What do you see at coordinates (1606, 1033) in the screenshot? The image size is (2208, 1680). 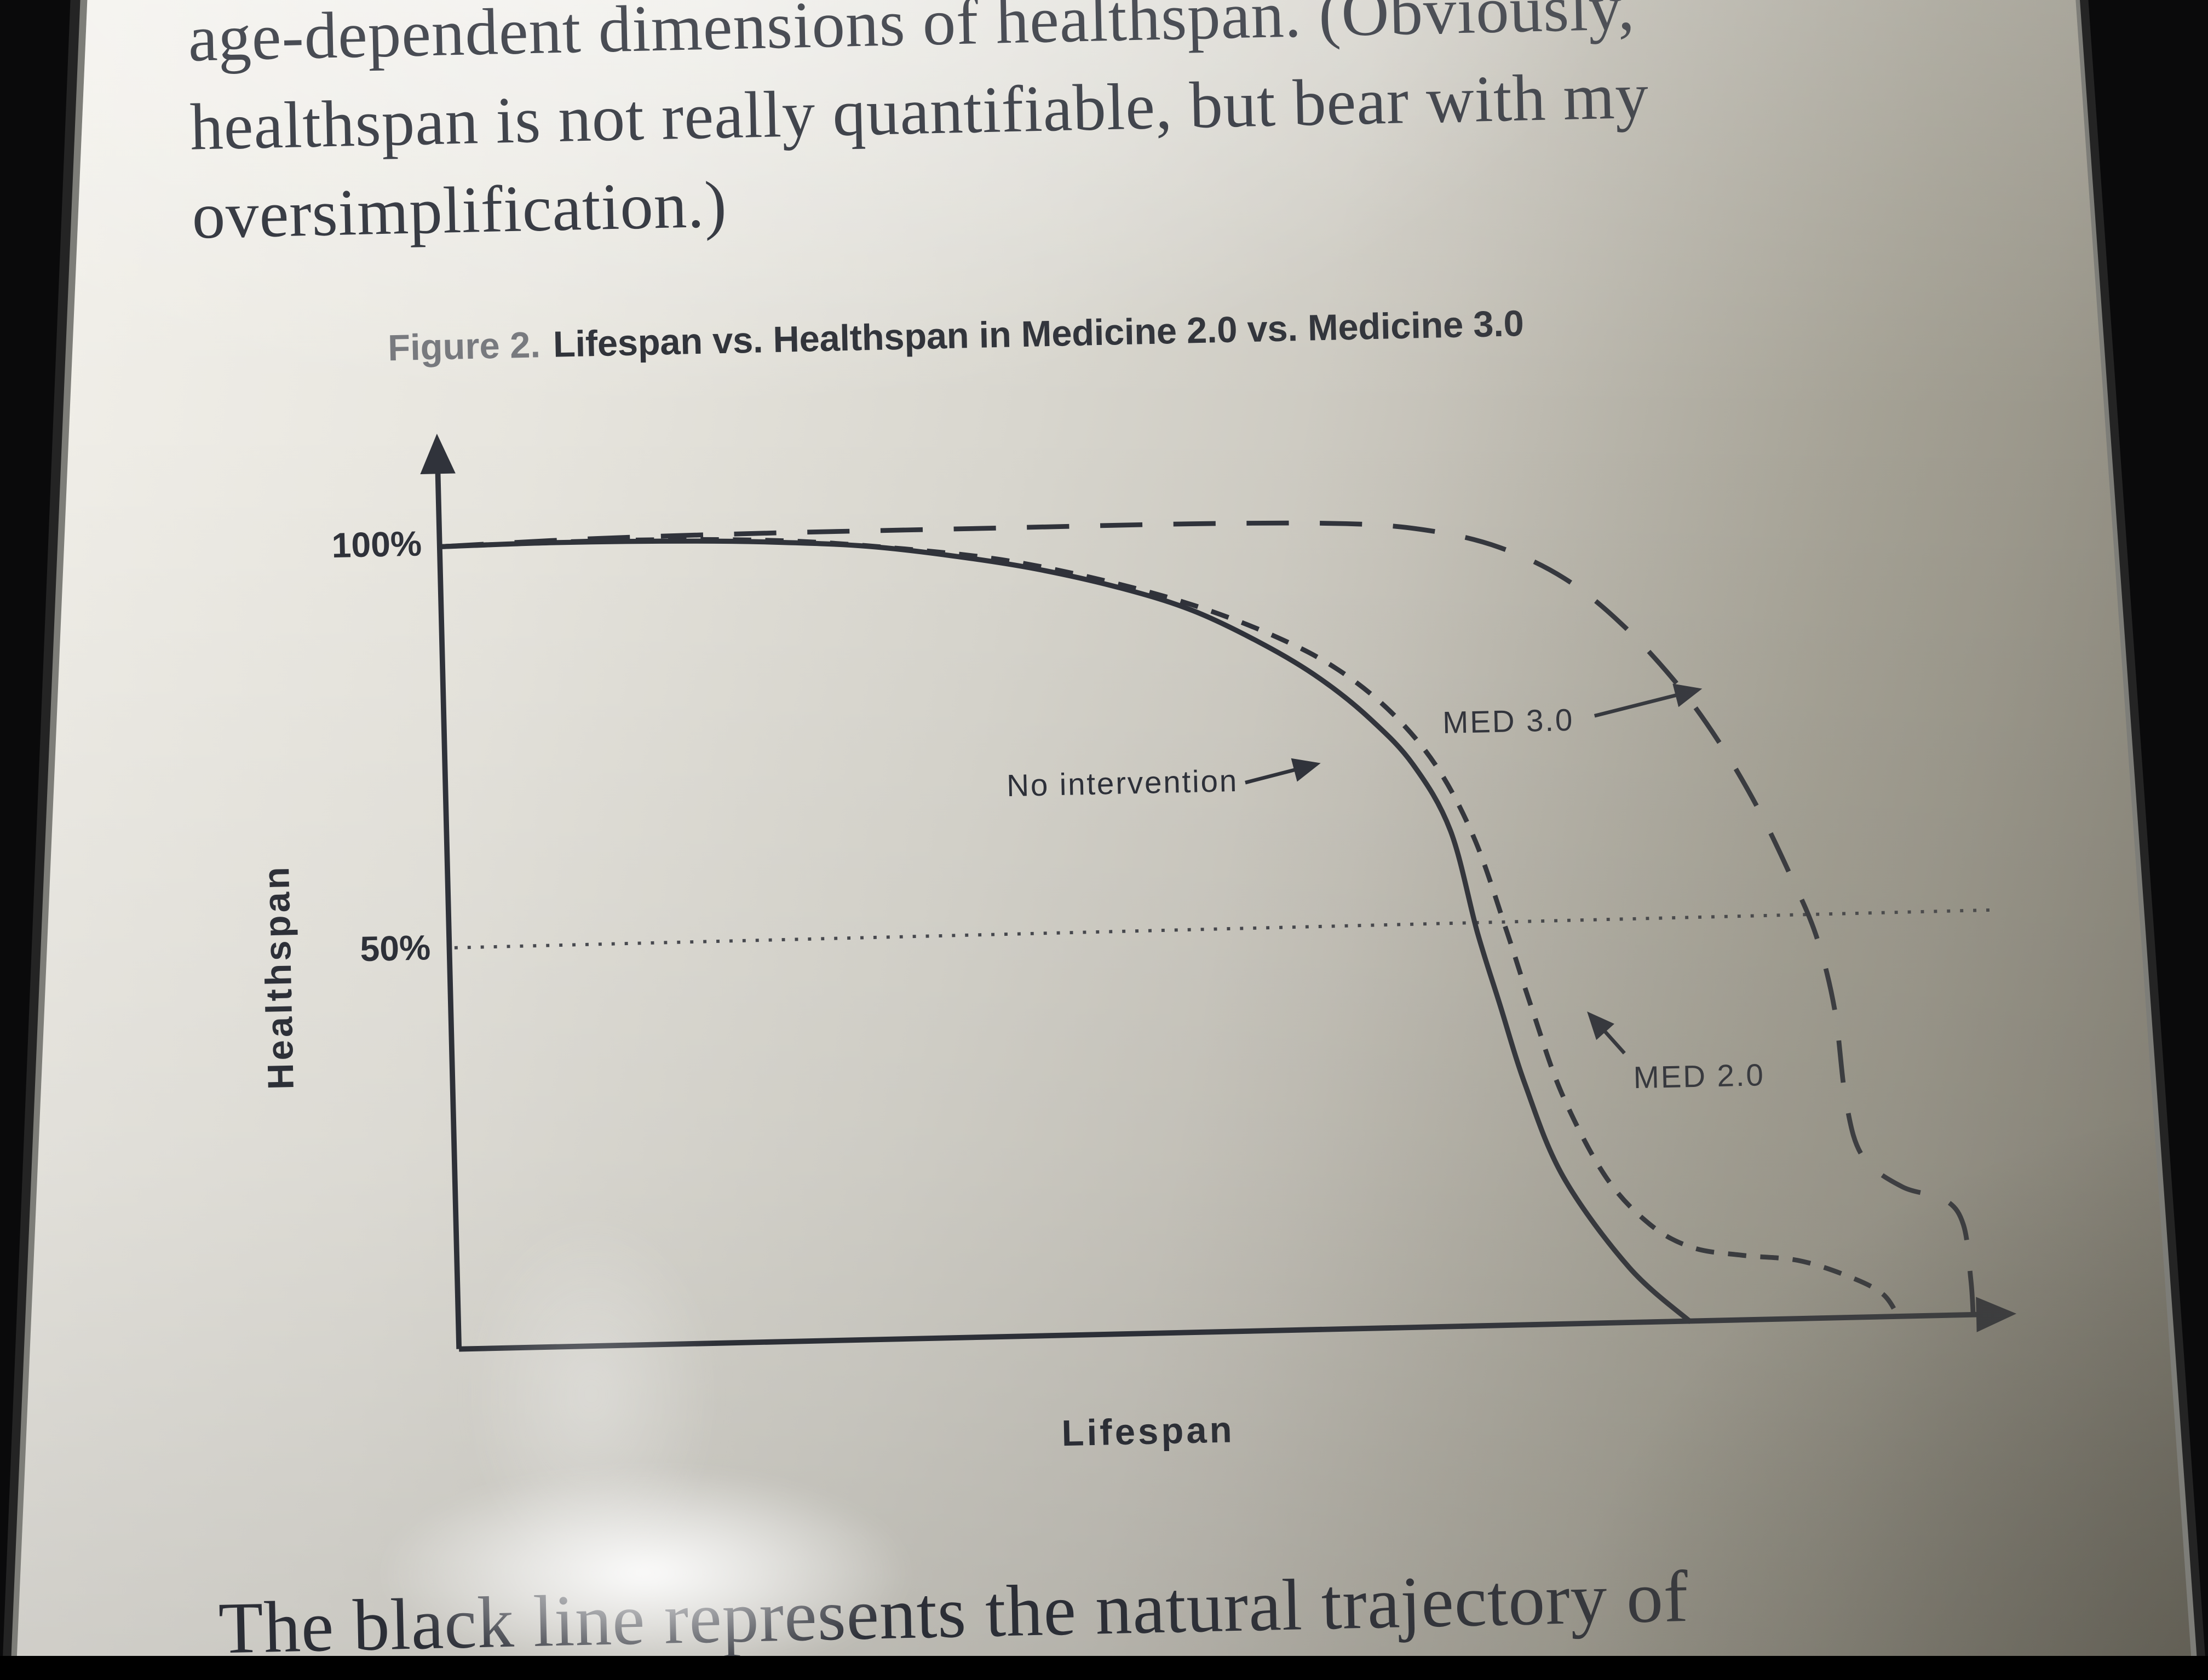 I see `med-2-arrow` at bounding box center [1606, 1033].